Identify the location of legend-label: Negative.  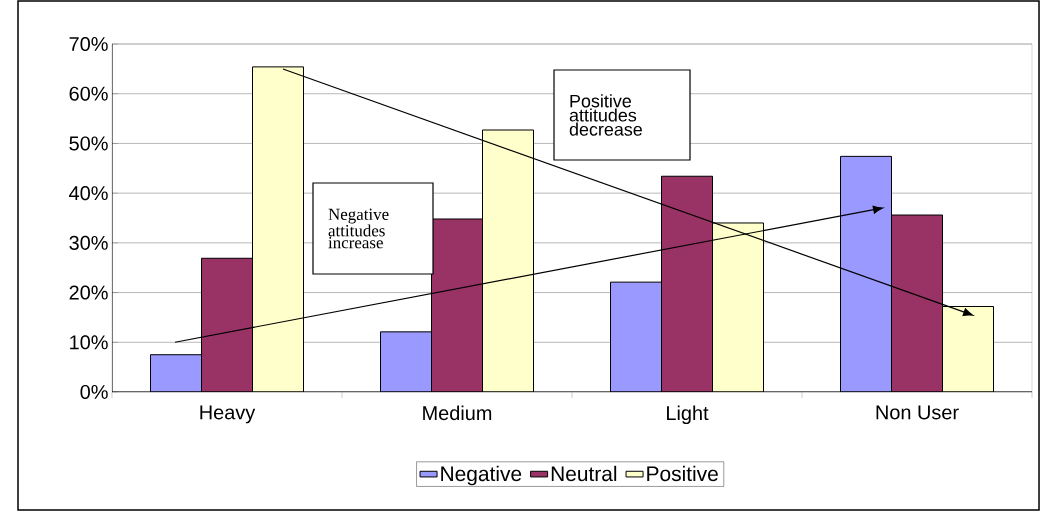
(481, 475).